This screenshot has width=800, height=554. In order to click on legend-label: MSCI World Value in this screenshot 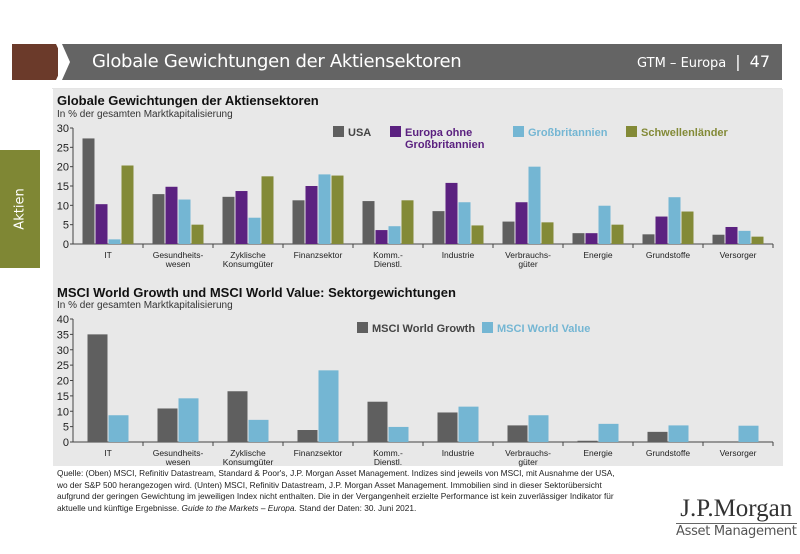, I will do `click(543, 329)`.